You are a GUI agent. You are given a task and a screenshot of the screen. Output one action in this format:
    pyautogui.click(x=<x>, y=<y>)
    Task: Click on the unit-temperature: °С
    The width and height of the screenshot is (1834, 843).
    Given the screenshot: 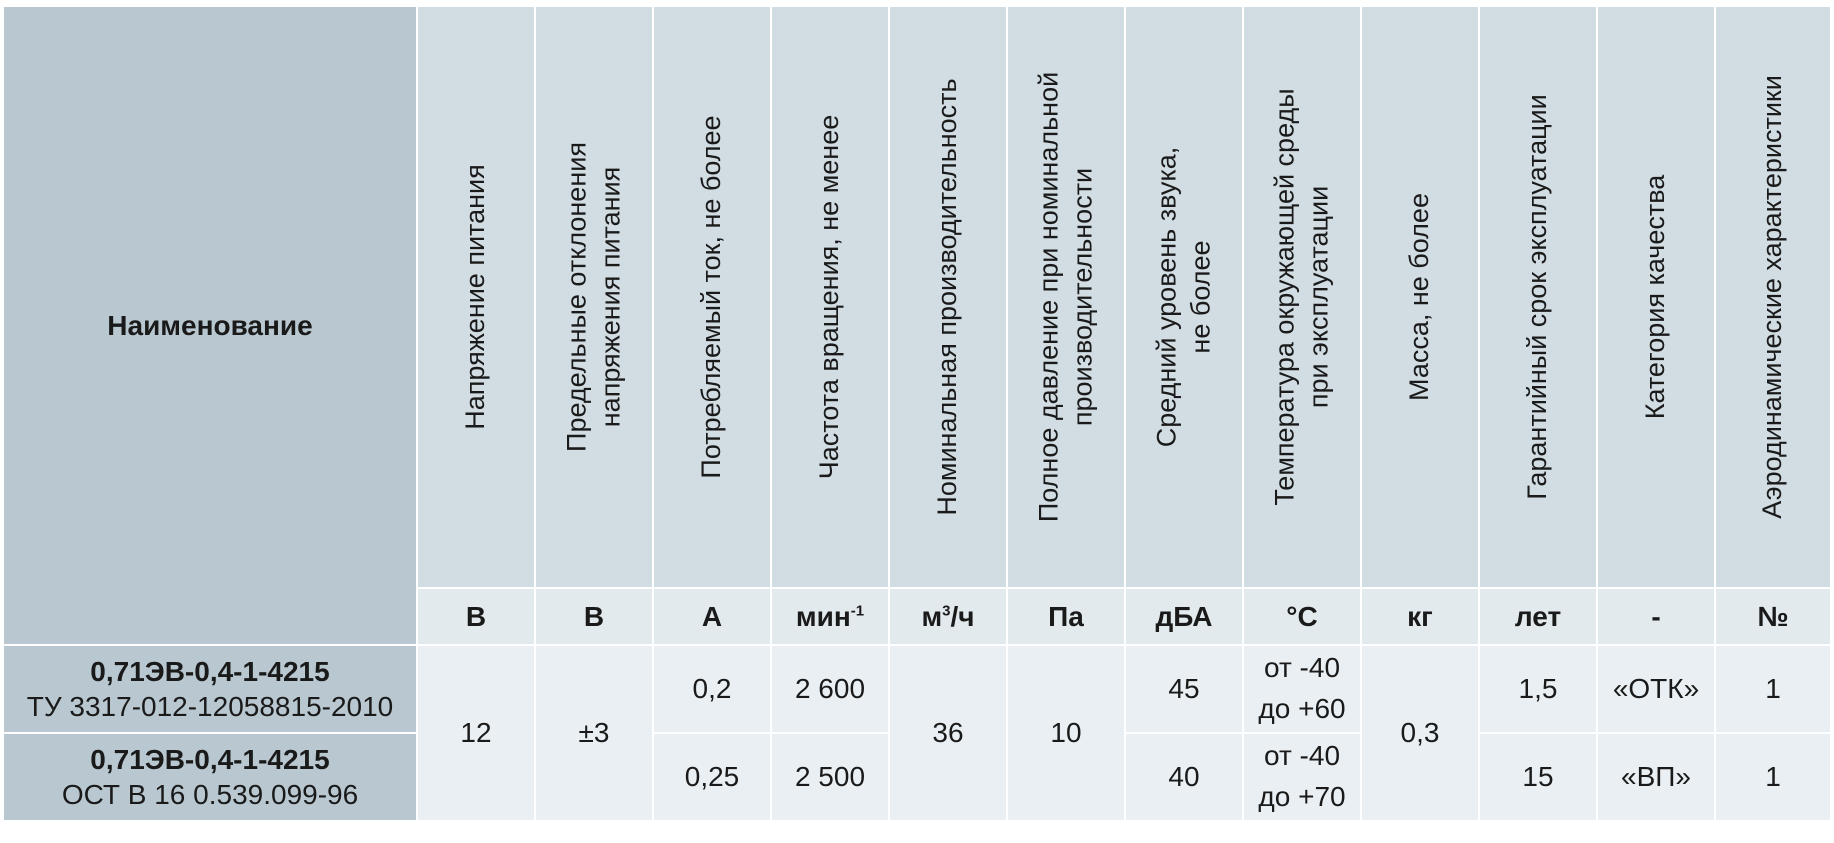 What is the action you would take?
    pyautogui.click(x=1302, y=616)
    